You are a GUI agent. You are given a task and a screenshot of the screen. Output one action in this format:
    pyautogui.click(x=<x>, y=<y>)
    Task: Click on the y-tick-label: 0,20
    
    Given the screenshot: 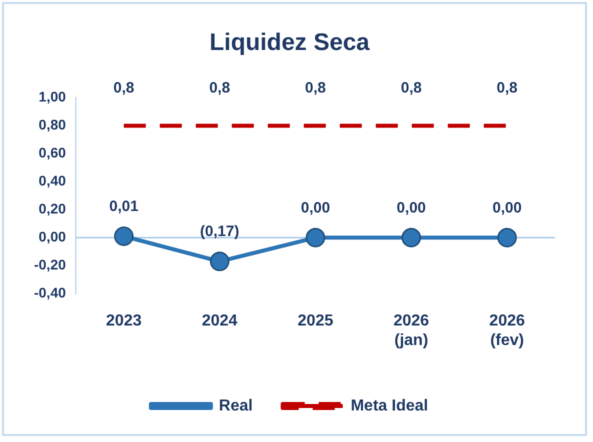 What is the action you would take?
    pyautogui.click(x=52, y=208)
    